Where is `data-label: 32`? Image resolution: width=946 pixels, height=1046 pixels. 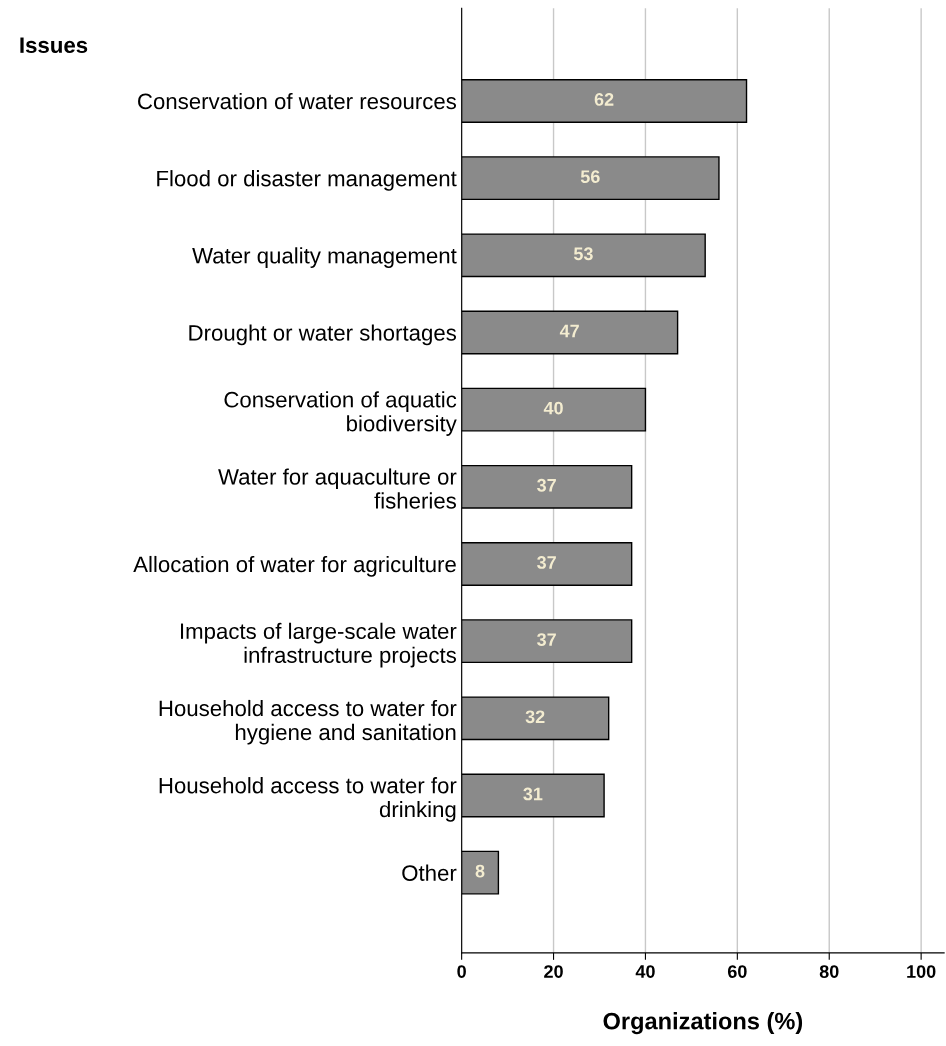 data-label: 32 is located at coordinates (535, 717).